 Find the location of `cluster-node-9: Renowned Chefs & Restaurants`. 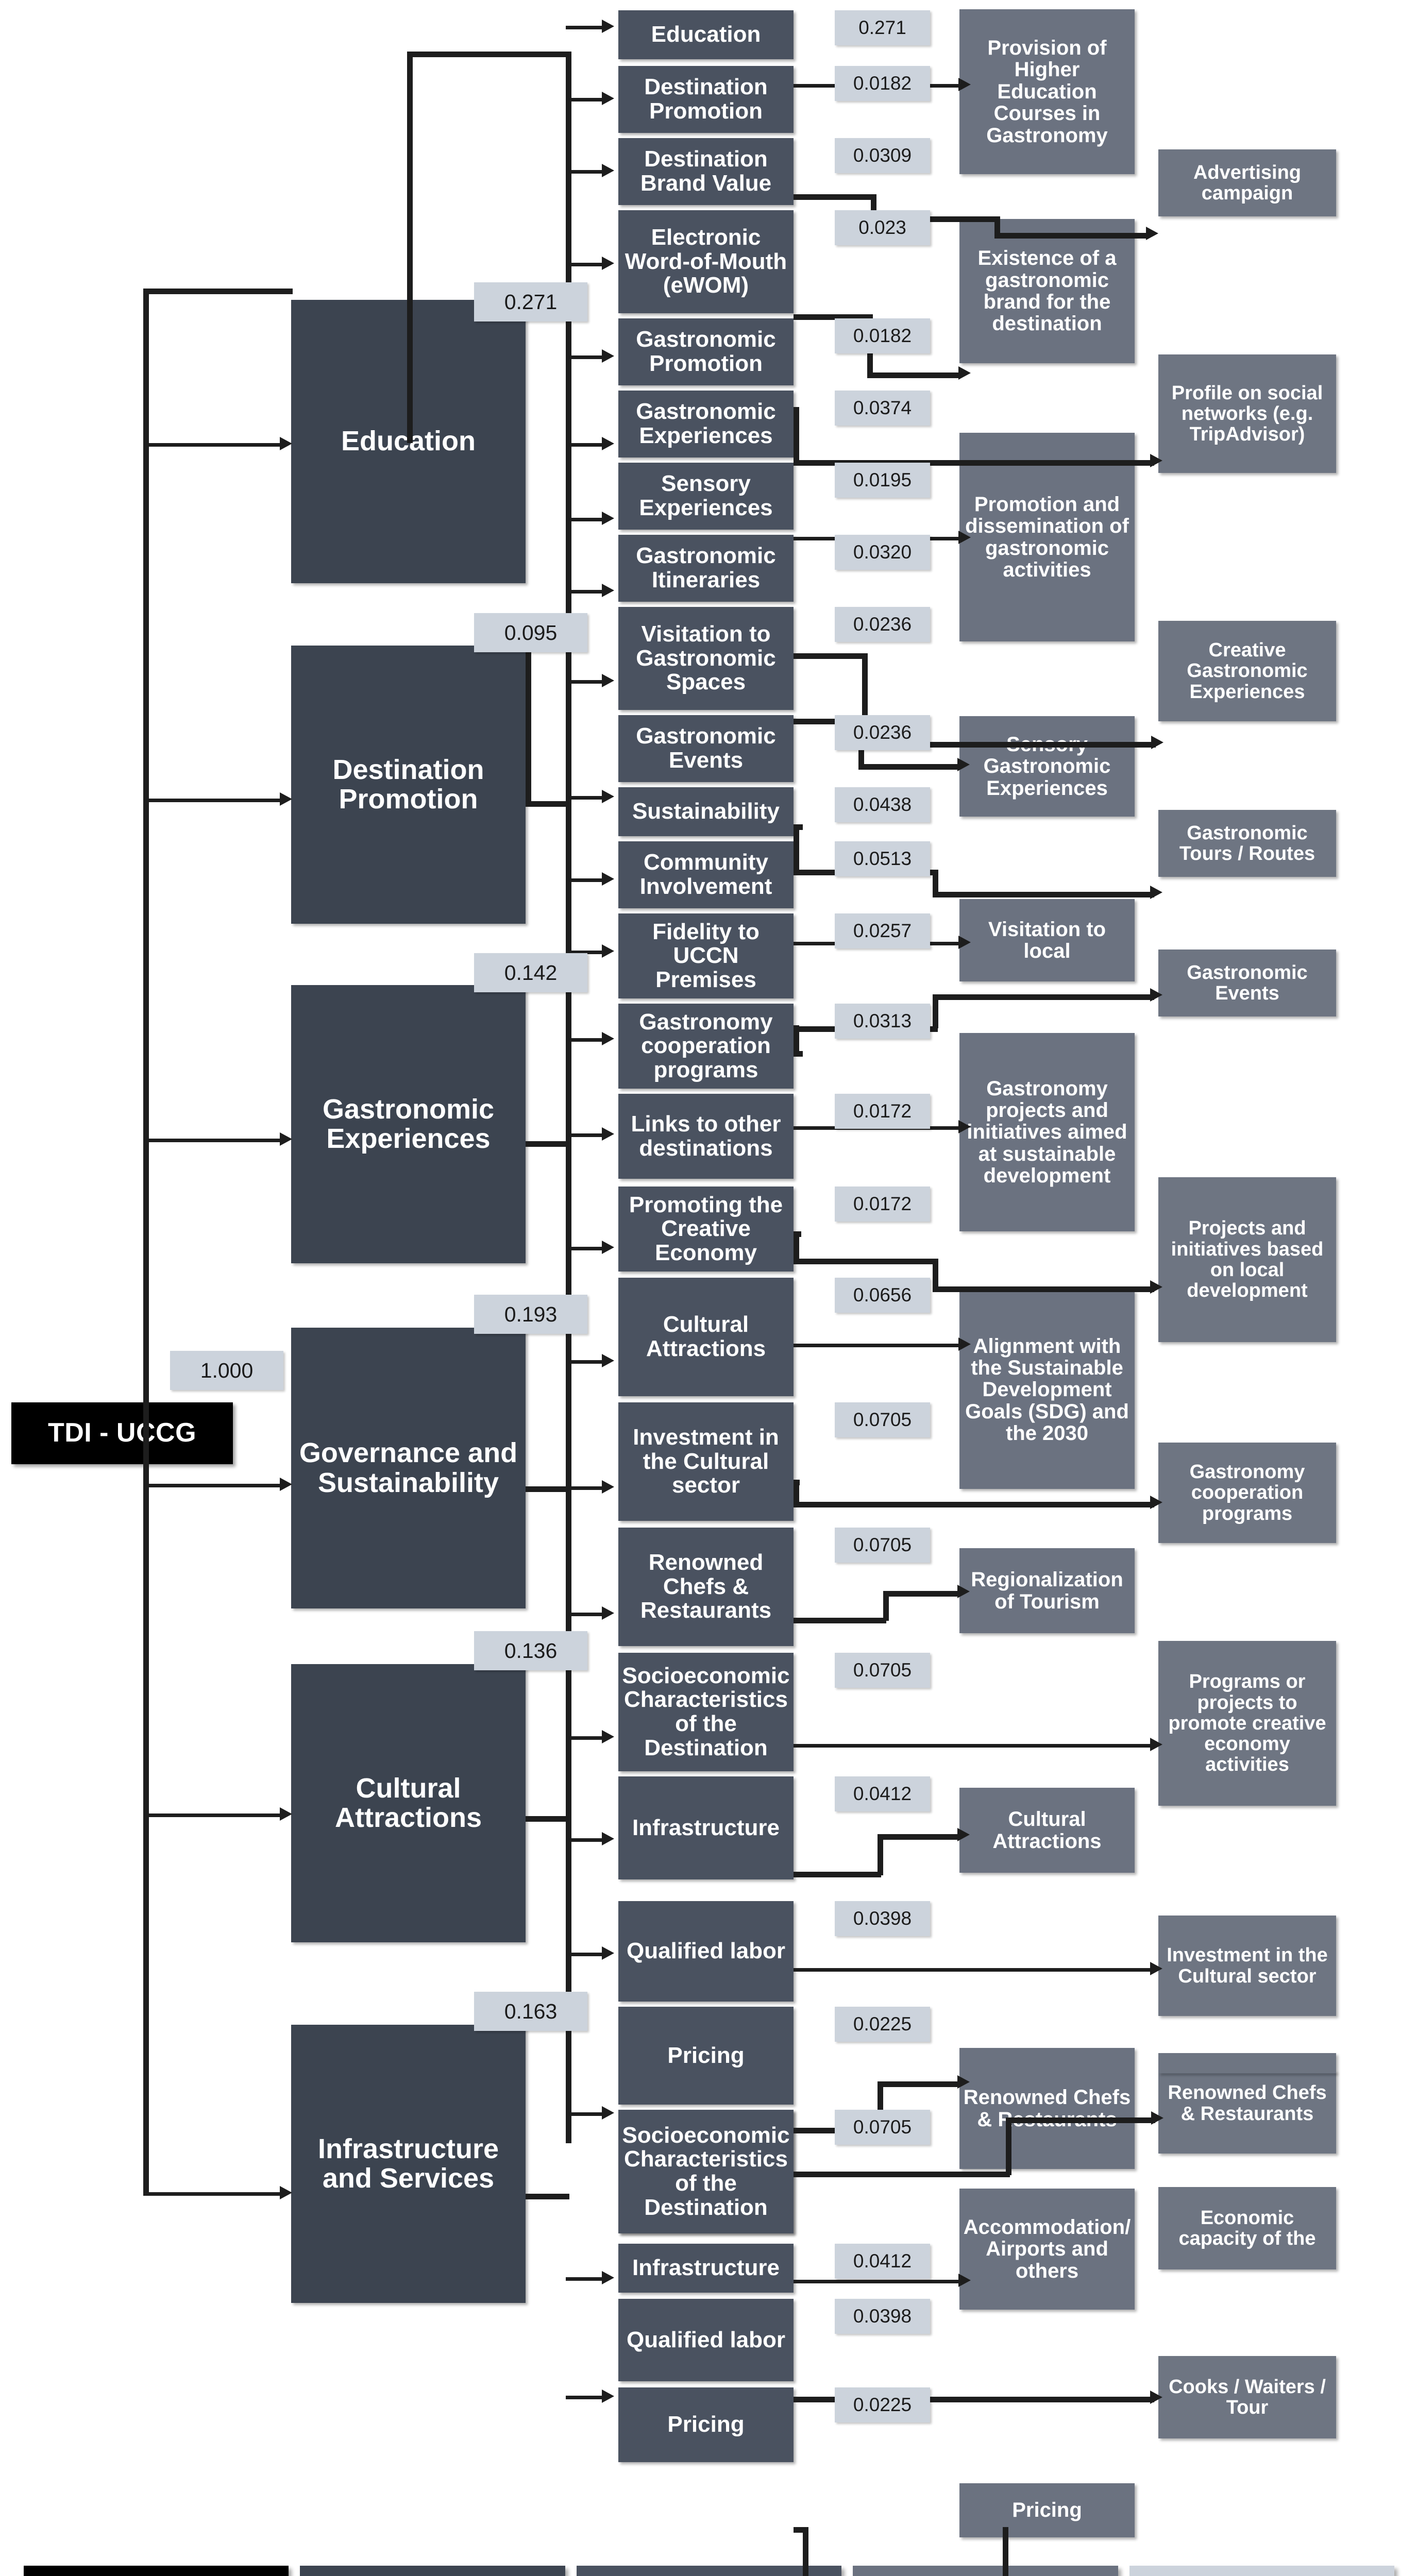

cluster-node-9: Renowned Chefs & Restaurants is located at coordinates (1247, 2103).